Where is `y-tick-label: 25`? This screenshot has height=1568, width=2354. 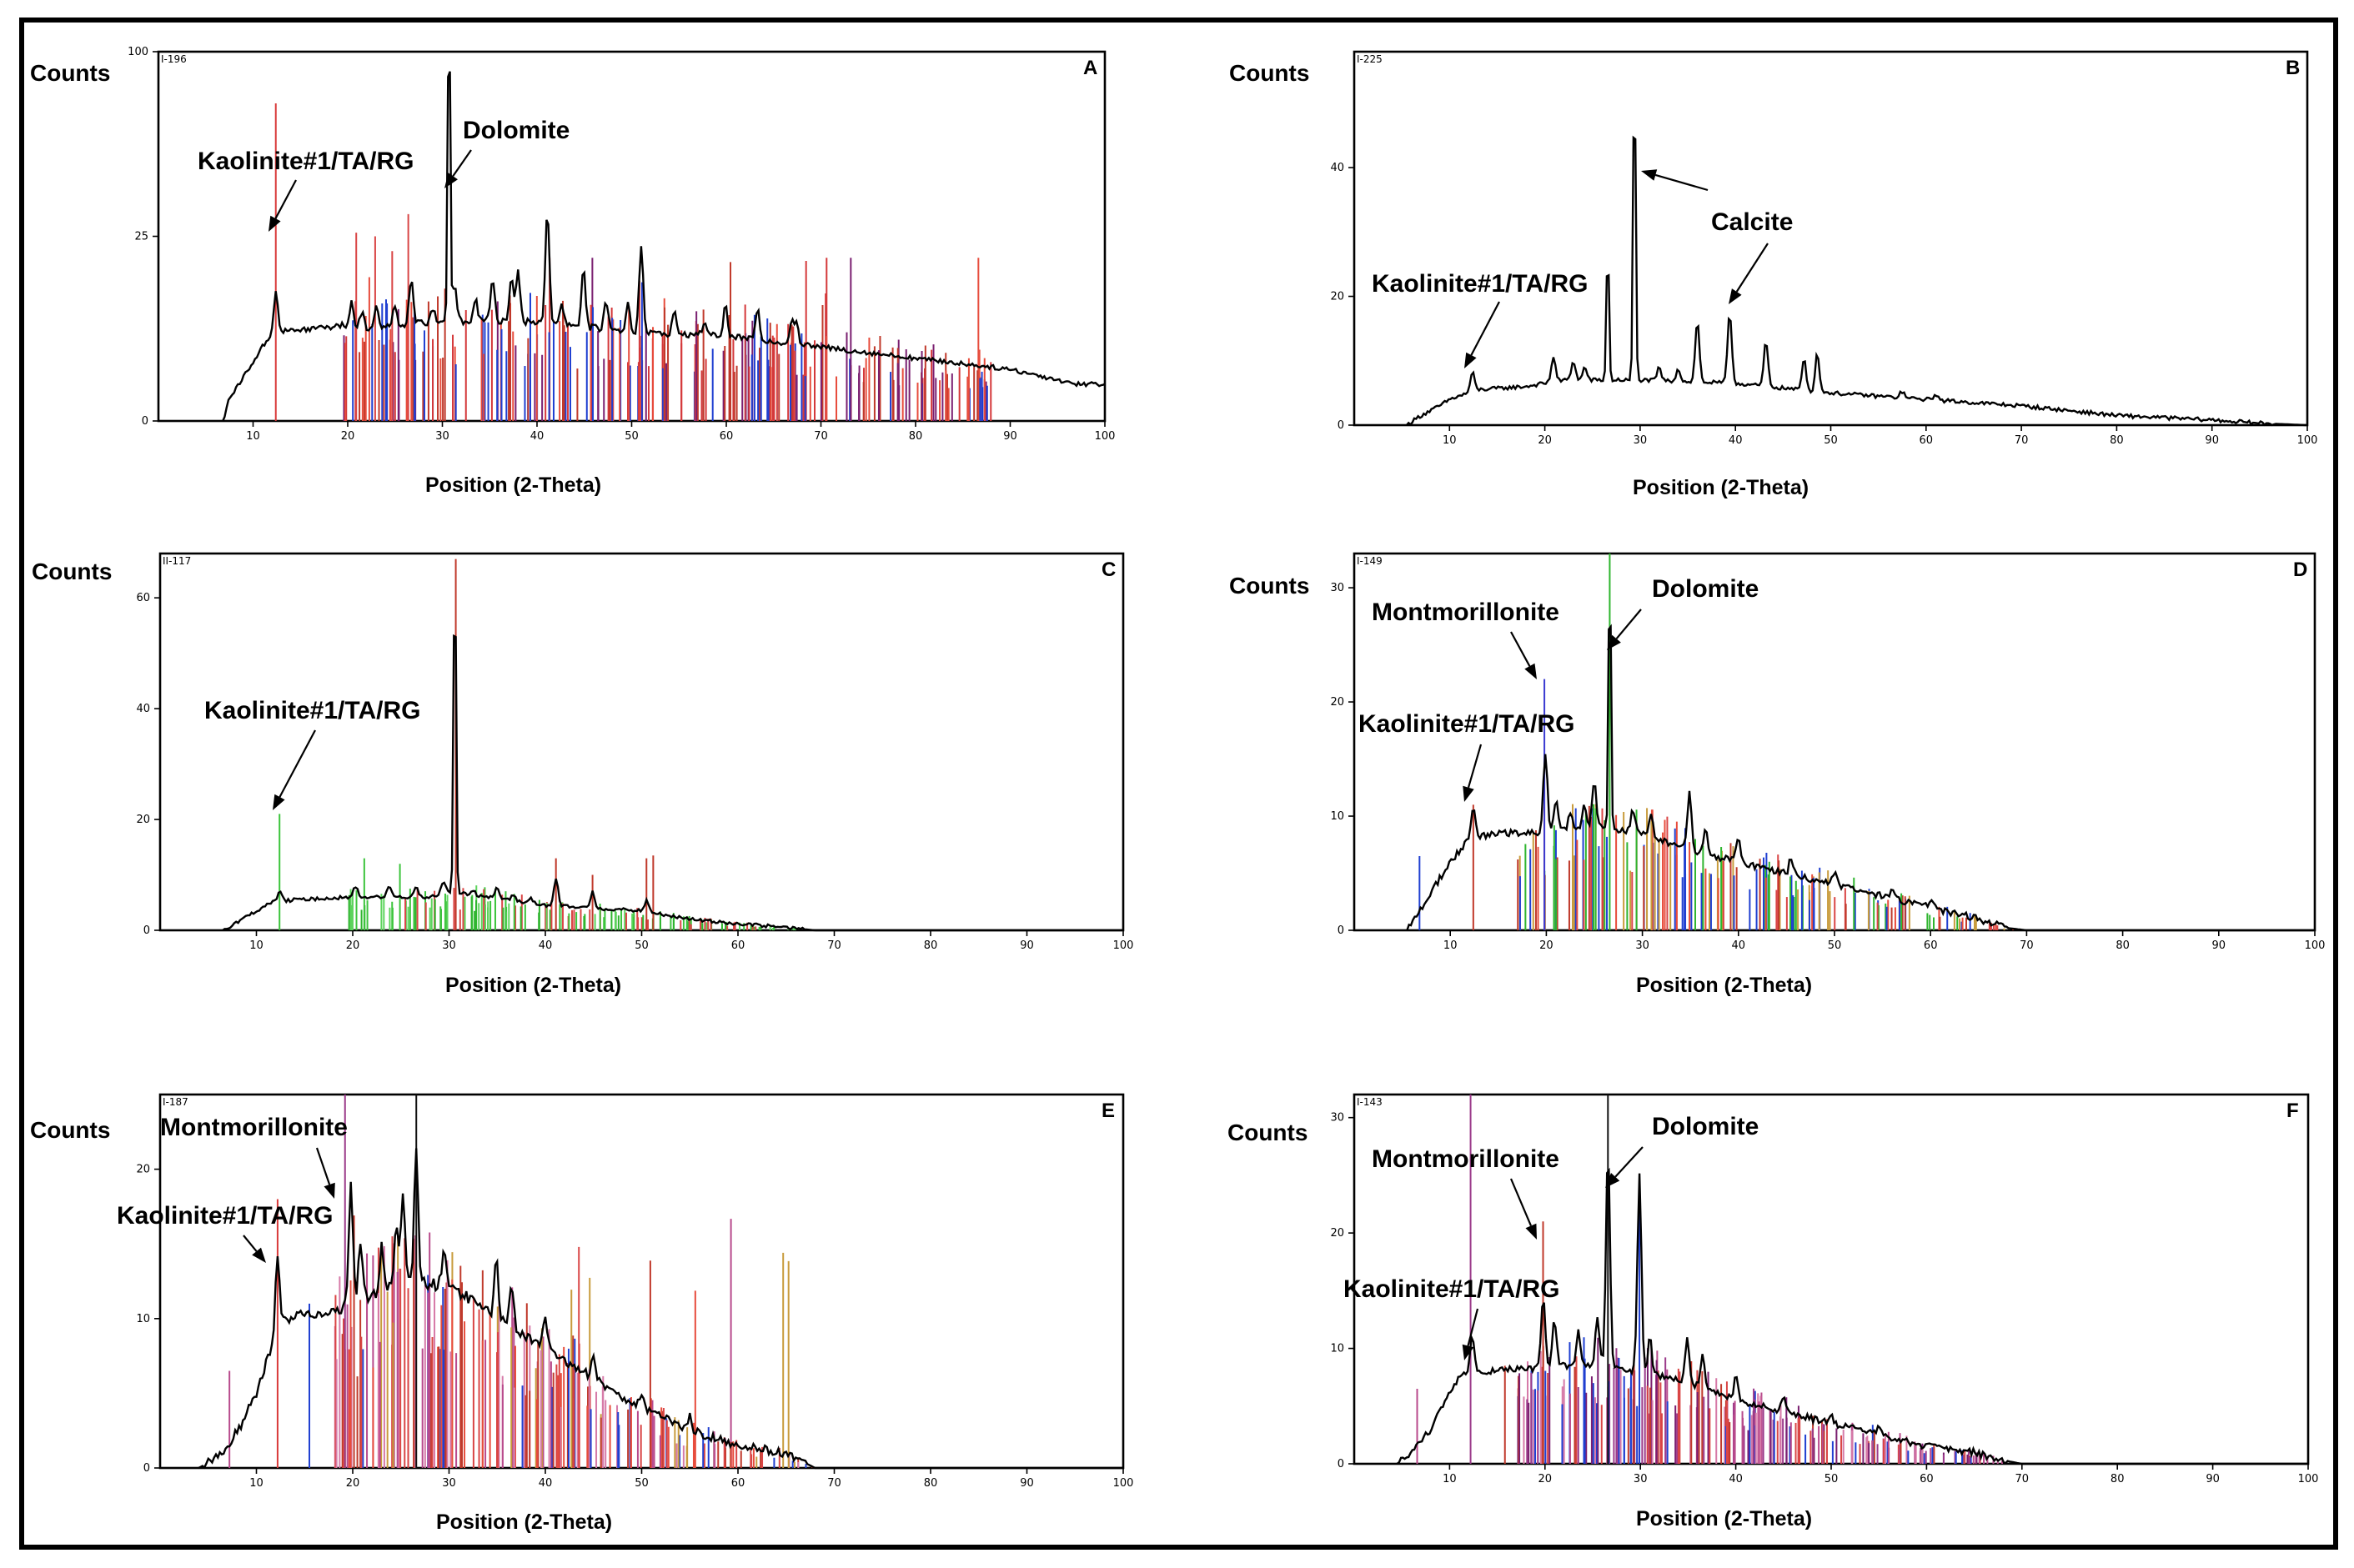 y-tick-label: 25 is located at coordinates (141, 237).